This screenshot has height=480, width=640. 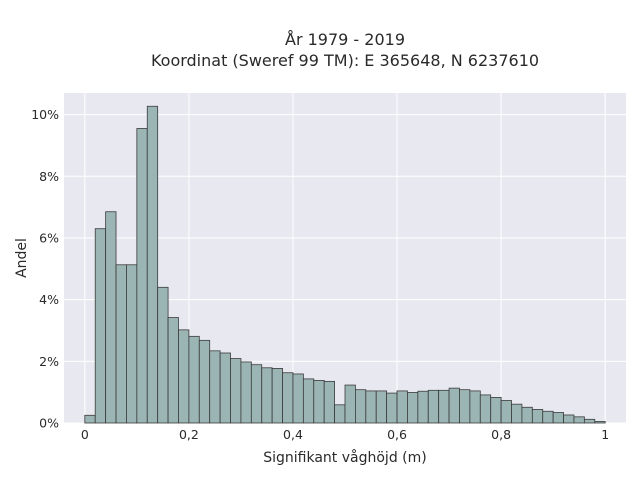 I want to click on y-axis-ticks: 0% 2% 4% 6% 8% 10%, so click(x=45, y=268).